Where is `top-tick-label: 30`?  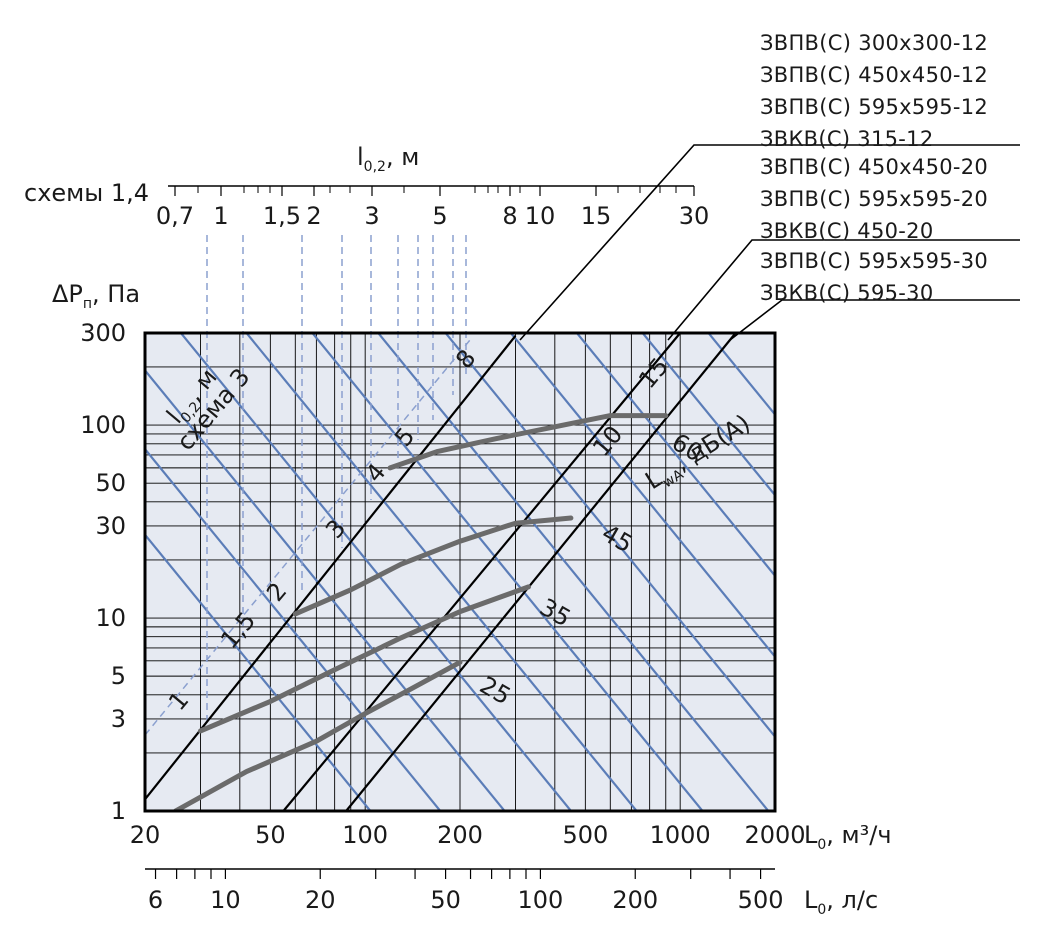
top-tick-label: 30 is located at coordinates (694, 216).